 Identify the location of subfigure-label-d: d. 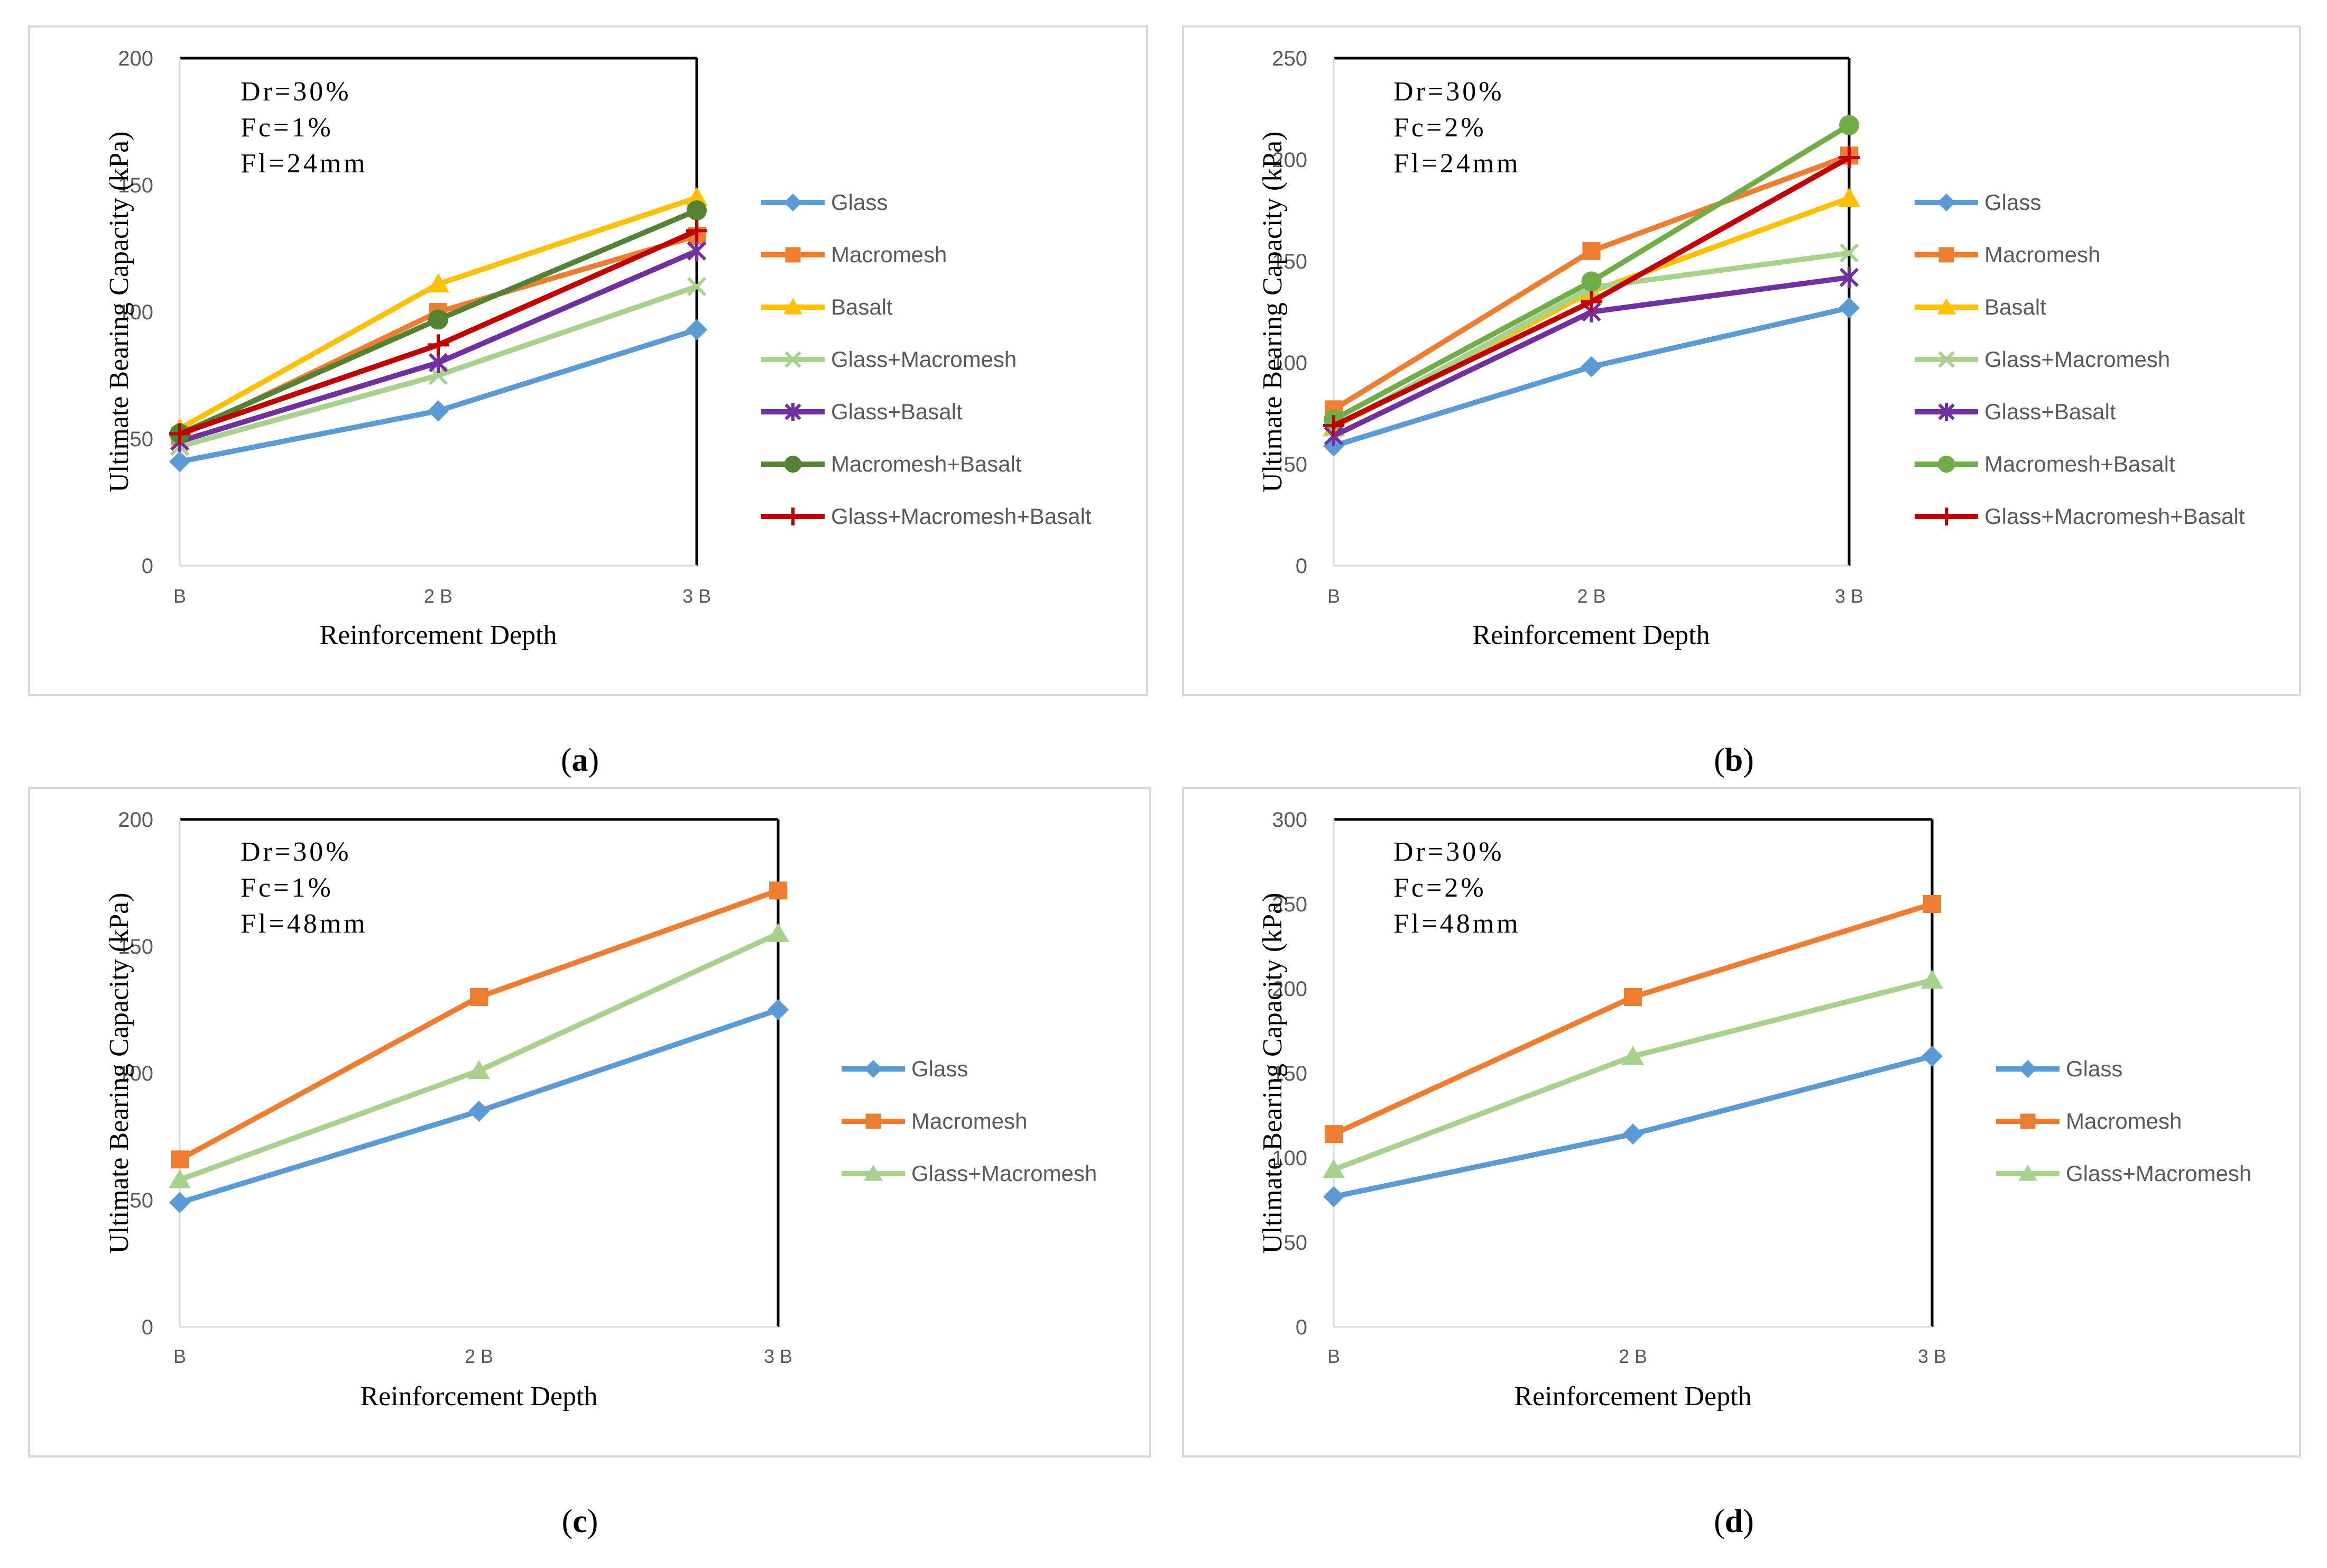
(1734, 1521).